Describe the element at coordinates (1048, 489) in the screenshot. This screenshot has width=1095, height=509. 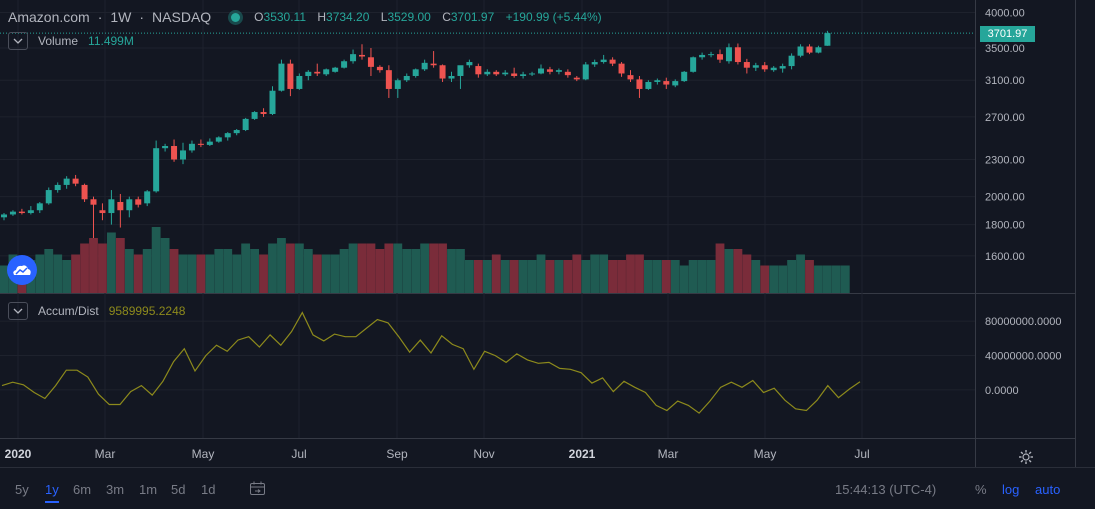
I see `auto-toggle: auto` at that location.